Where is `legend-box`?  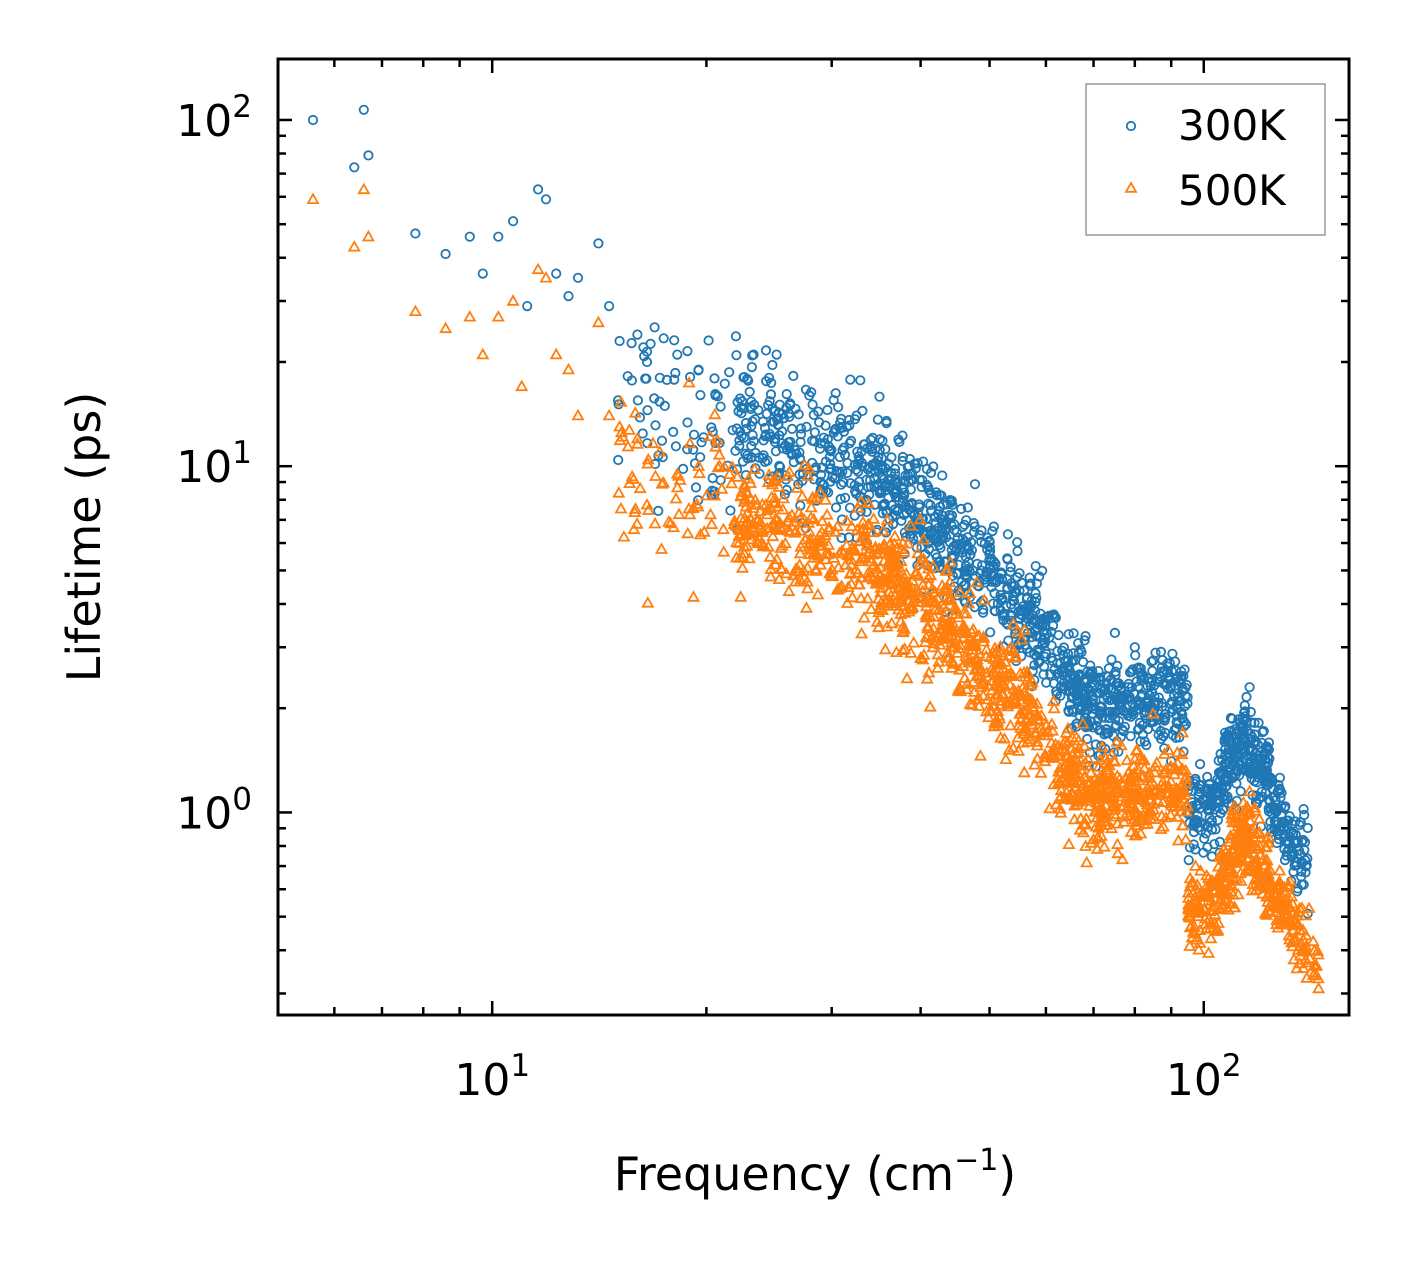
legend-box is located at coordinates (1205, 159).